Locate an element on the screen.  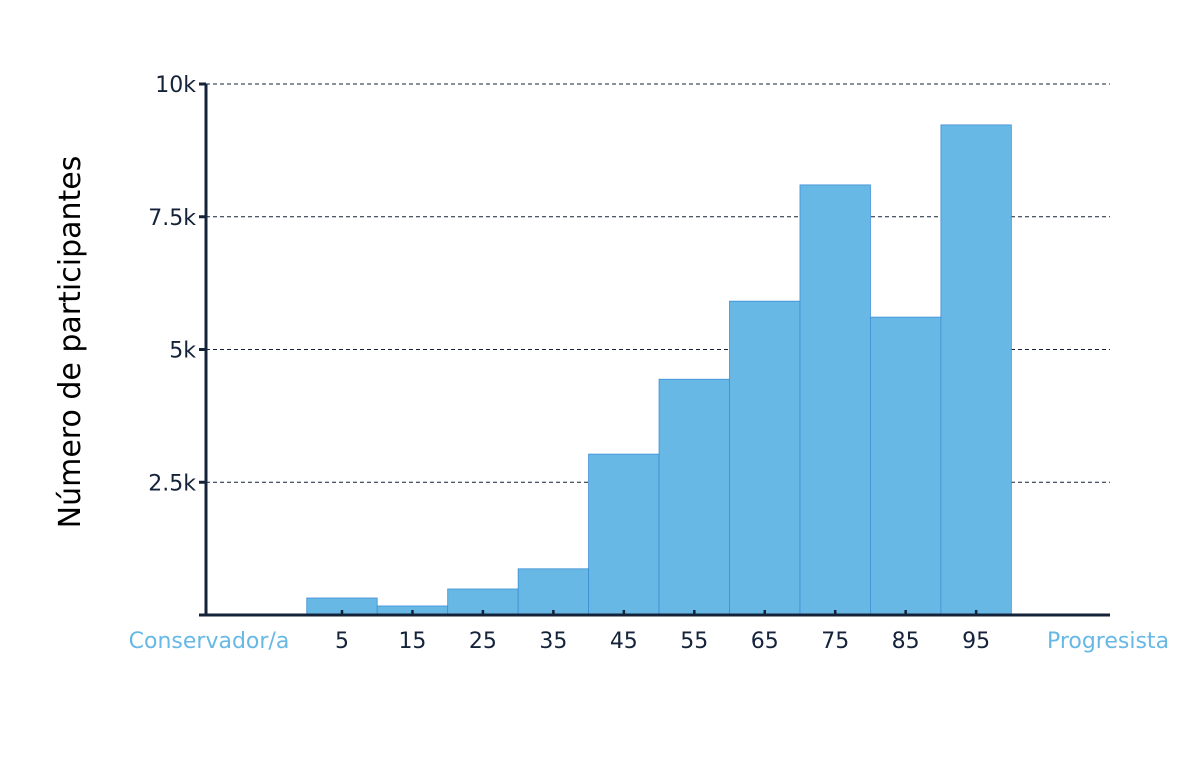
x-tick-label: 85 is located at coordinates (906, 641).